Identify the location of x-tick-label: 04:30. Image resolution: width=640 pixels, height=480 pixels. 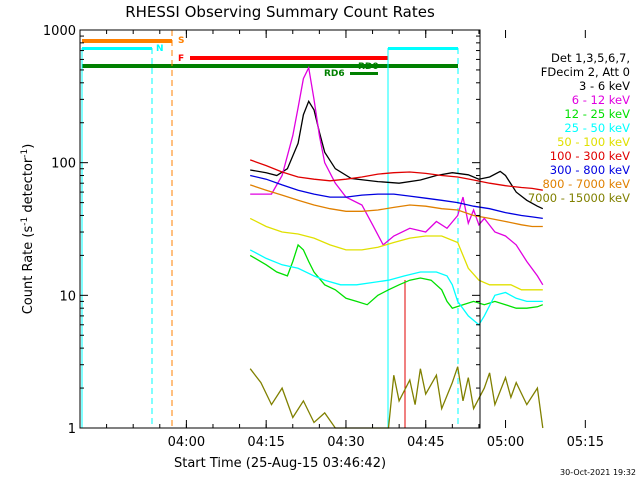
(345, 442).